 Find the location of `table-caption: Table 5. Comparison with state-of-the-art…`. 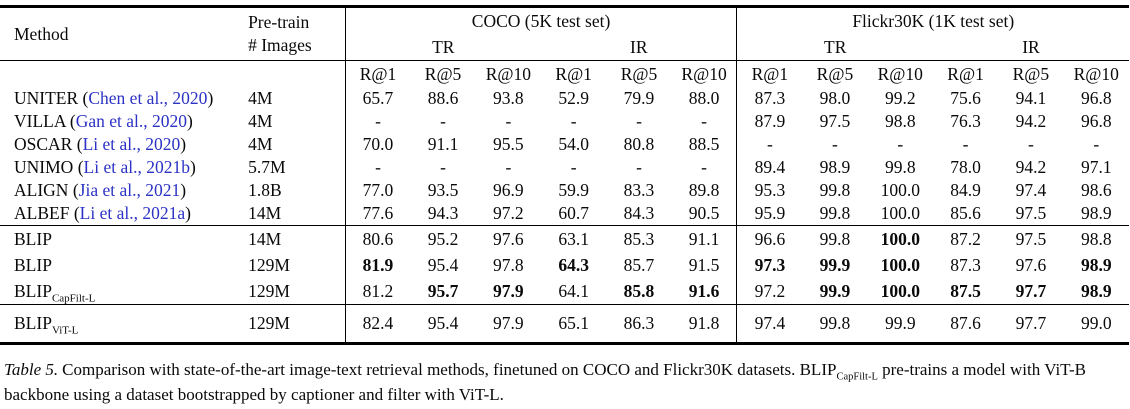

table-caption: Table 5. Comparison with state-of-the-art… is located at coordinates (565, 382).